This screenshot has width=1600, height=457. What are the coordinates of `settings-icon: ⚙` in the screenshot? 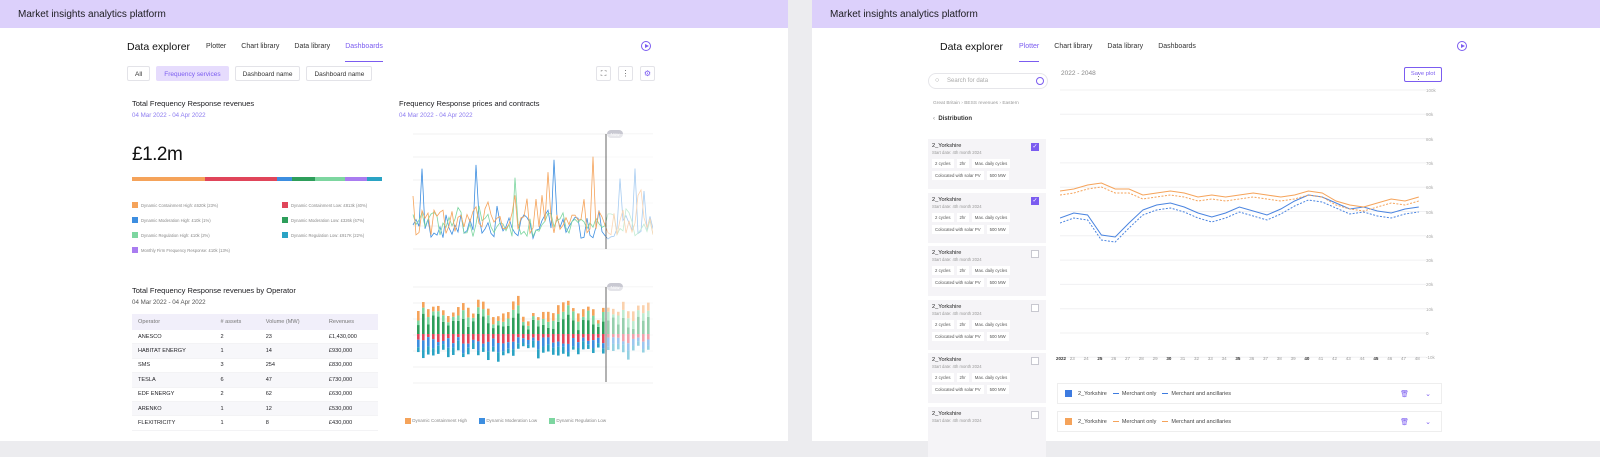 It's located at (647, 73).